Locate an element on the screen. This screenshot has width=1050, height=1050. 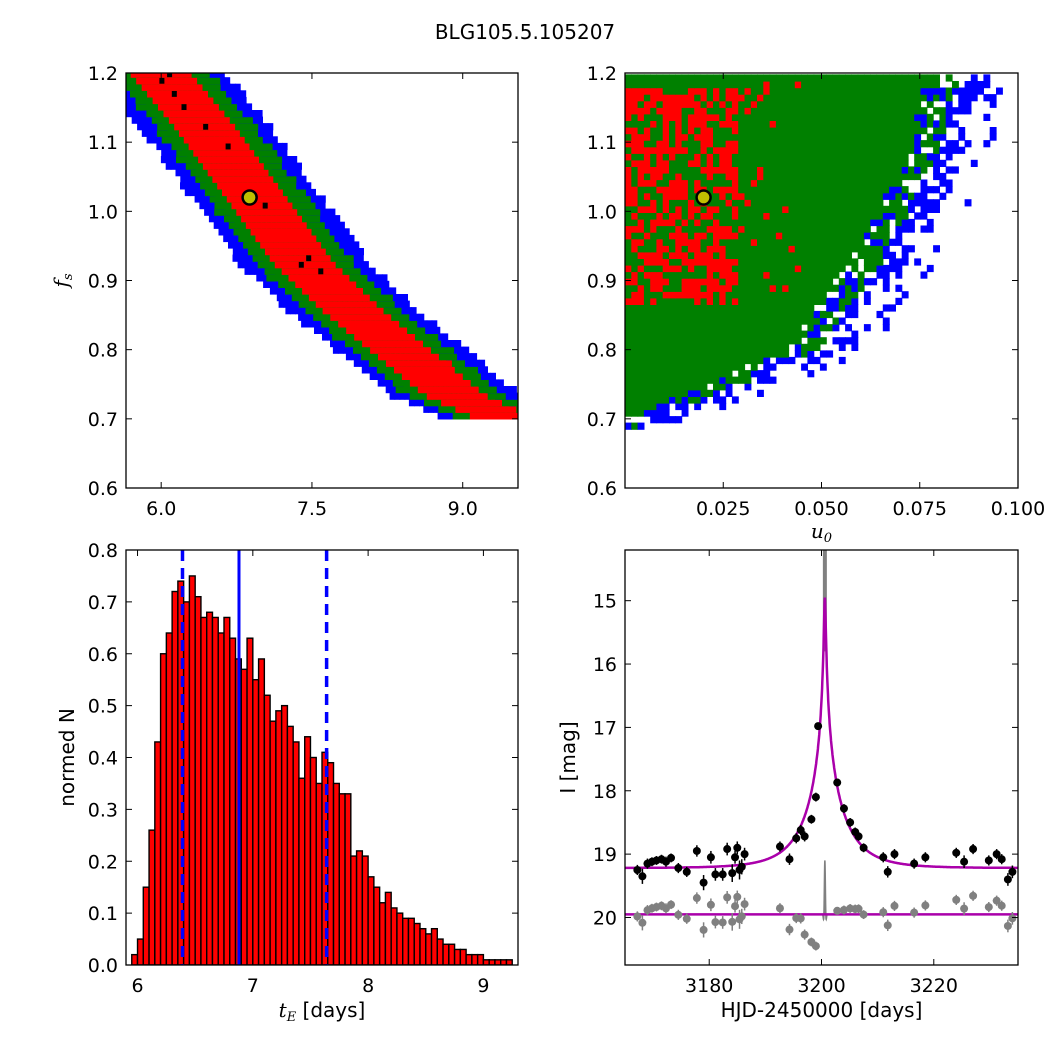
x-tick-label: 3200 is located at coordinates (821, 986).